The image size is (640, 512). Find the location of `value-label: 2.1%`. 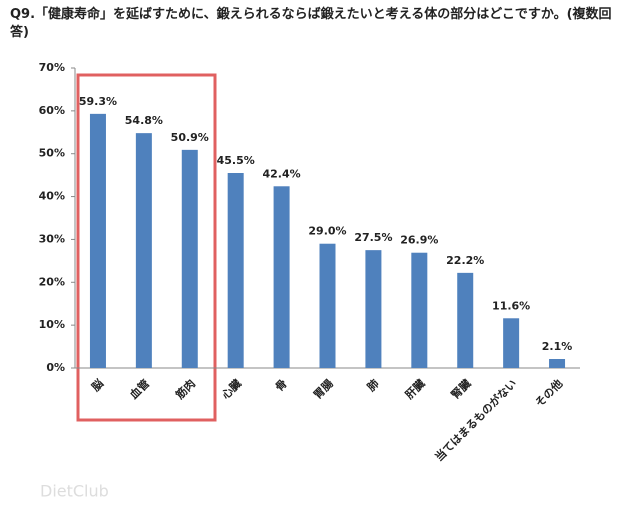

value-label: 2.1% is located at coordinates (557, 346).